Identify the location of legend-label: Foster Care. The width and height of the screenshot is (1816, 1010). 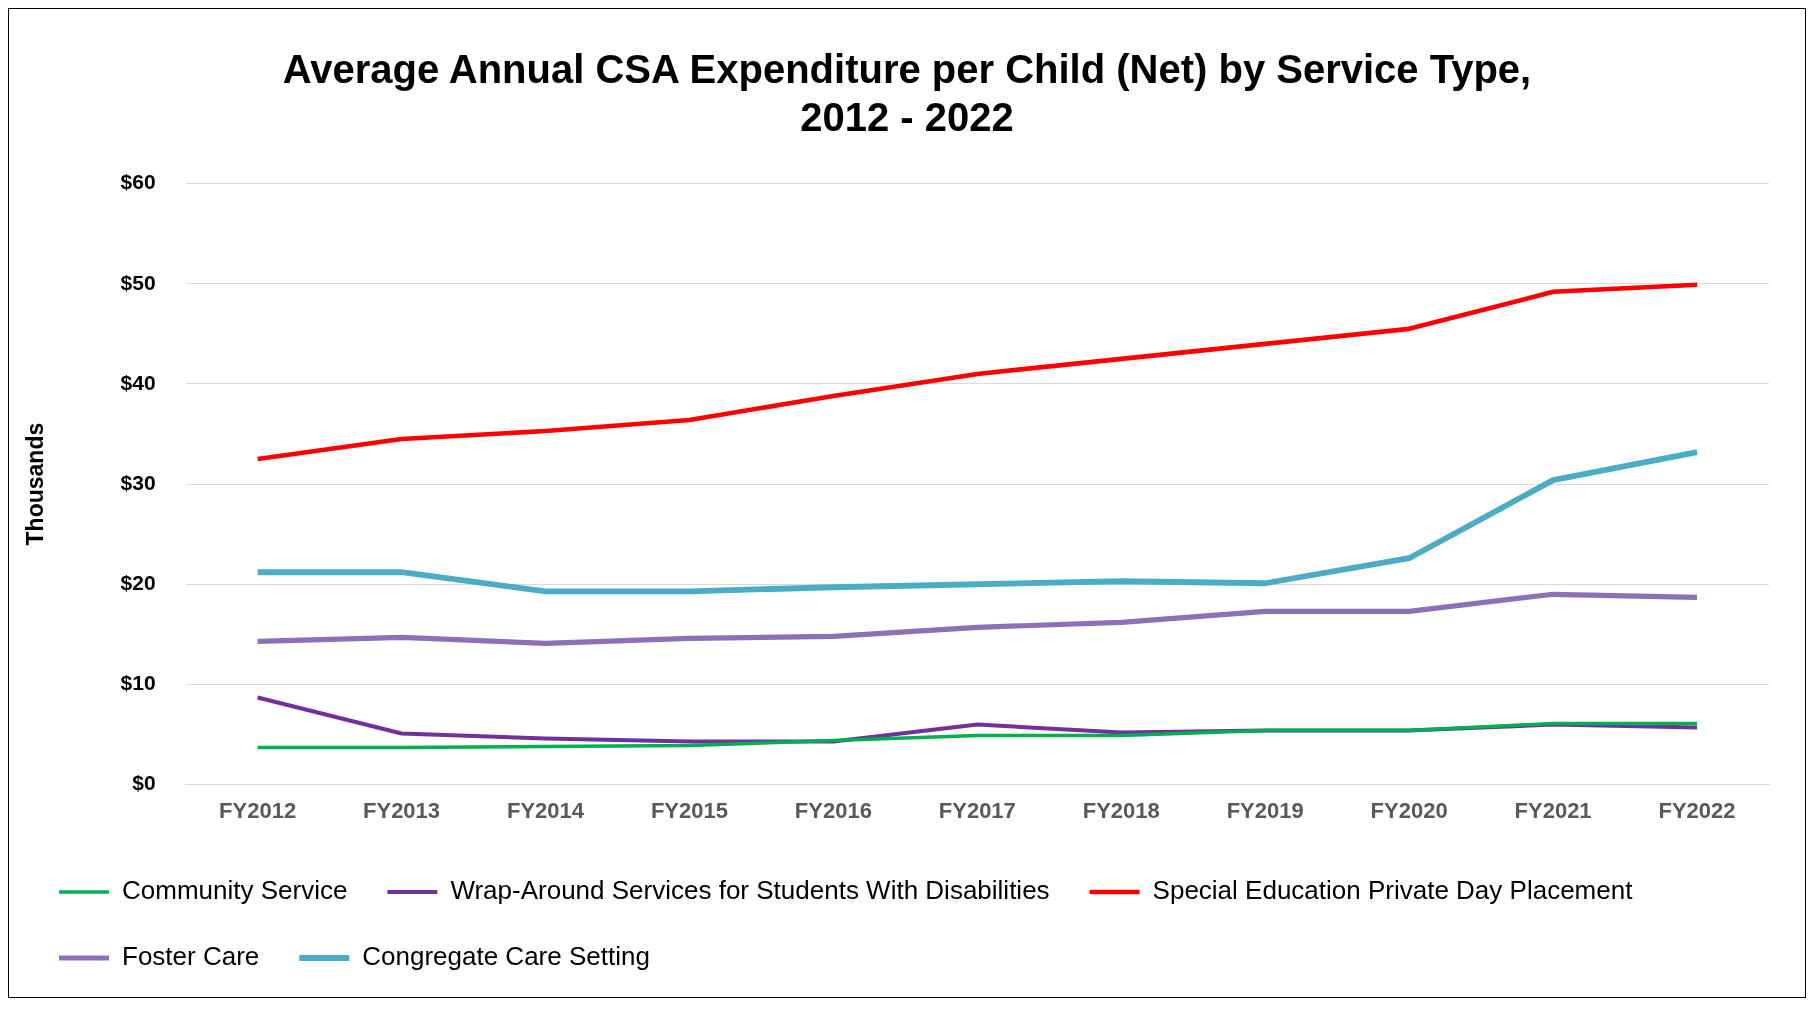
(191, 956).